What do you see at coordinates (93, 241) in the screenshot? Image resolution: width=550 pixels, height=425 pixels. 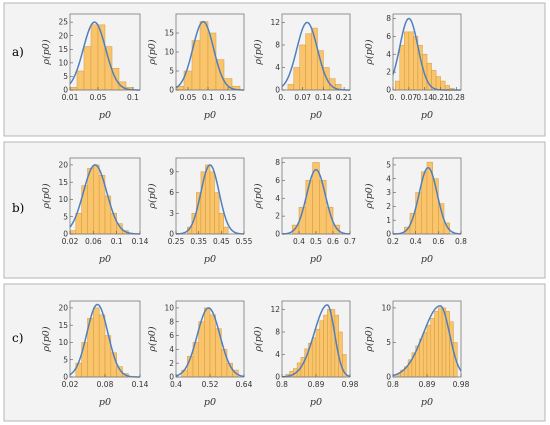 I see `x-tick-label: 0.06` at bounding box center [93, 241].